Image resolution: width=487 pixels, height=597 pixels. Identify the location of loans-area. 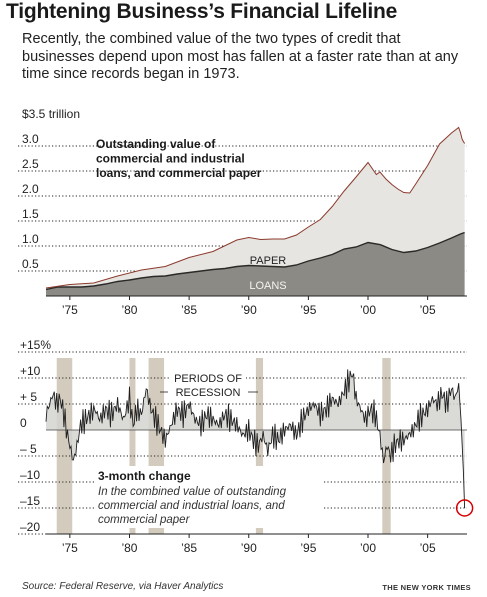
(255, 264).